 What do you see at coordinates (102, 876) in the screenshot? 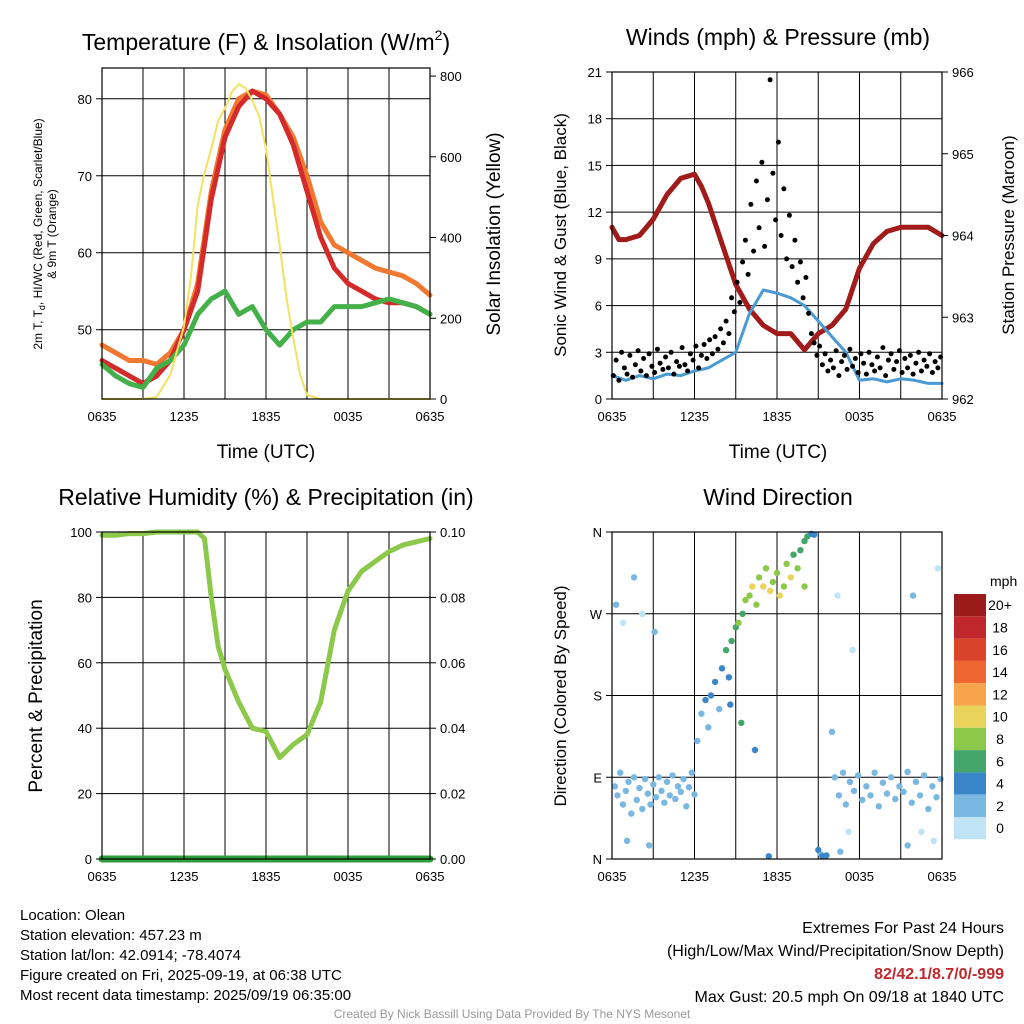
I see `x-tick-label: 0635` at bounding box center [102, 876].